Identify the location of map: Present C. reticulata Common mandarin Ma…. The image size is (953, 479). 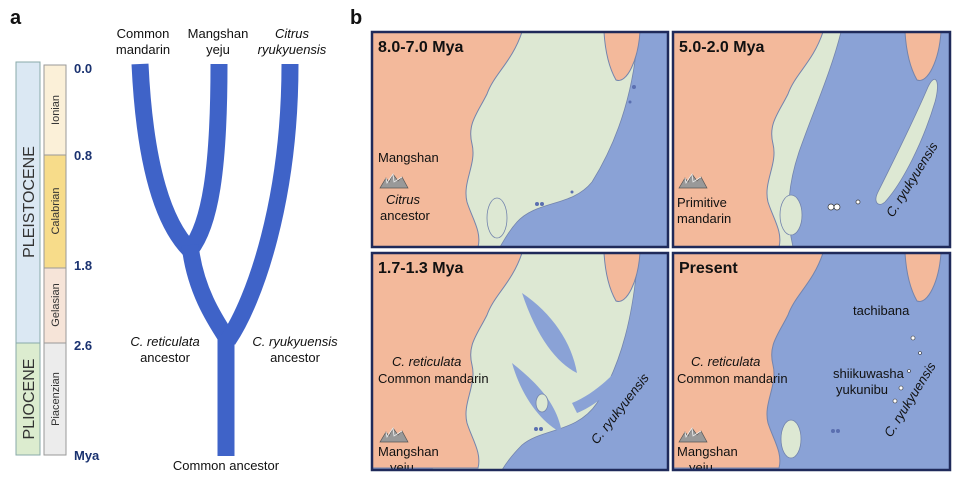
(811, 363).